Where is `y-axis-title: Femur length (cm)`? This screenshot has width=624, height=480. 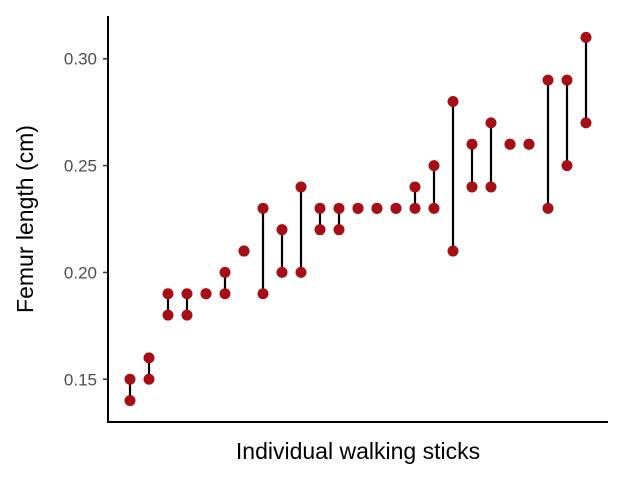 y-axis-title: Femur length (cm) is located at coordinates (25, 219).